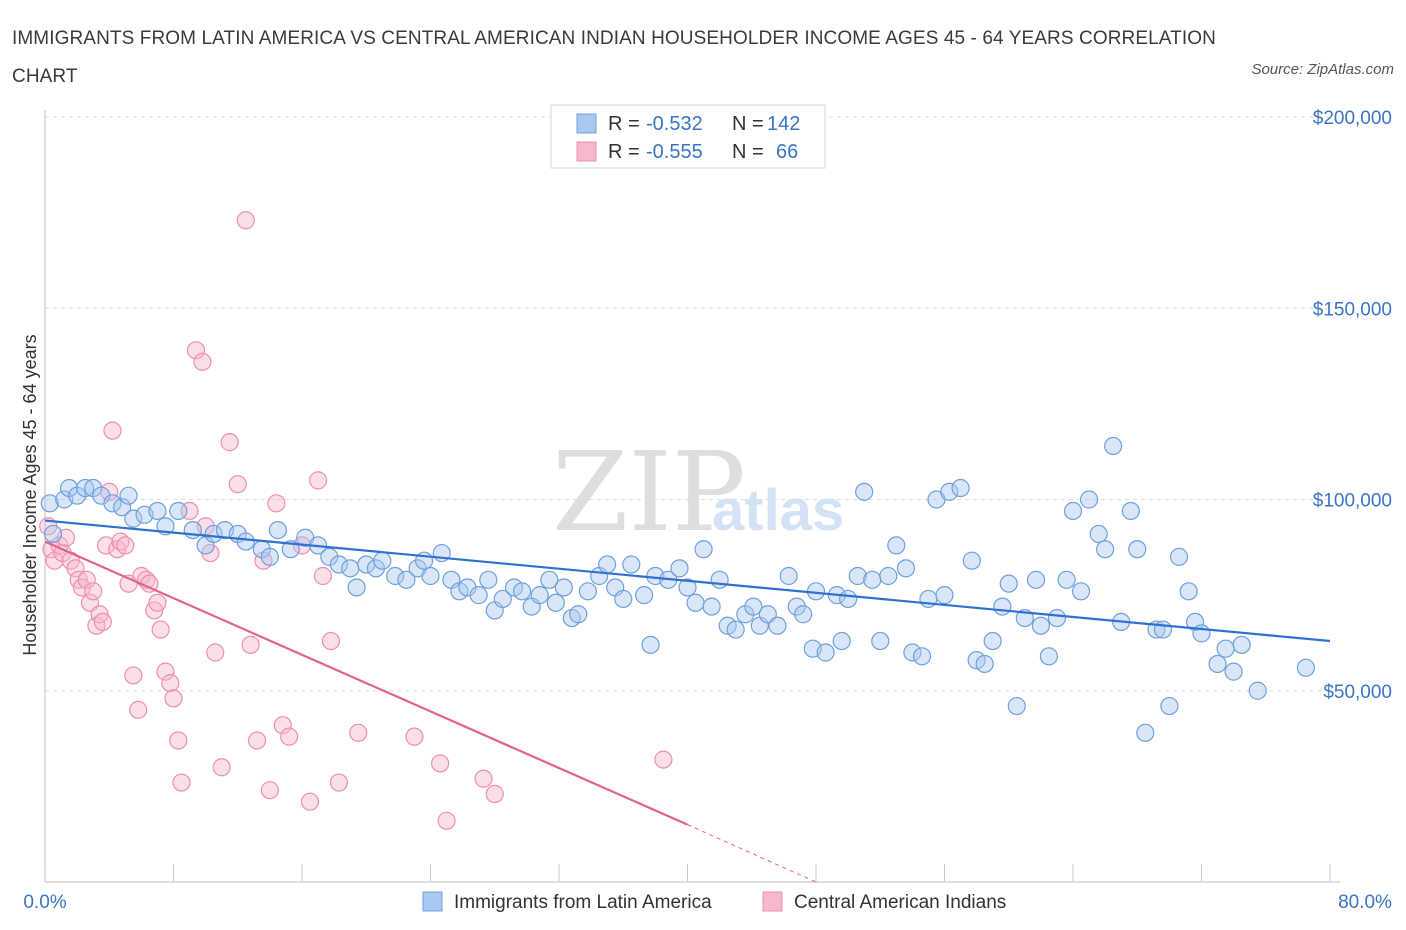  Describe the element at coordinates (366, 683) in the screenshot. I see `trend-line-pink` at that location.